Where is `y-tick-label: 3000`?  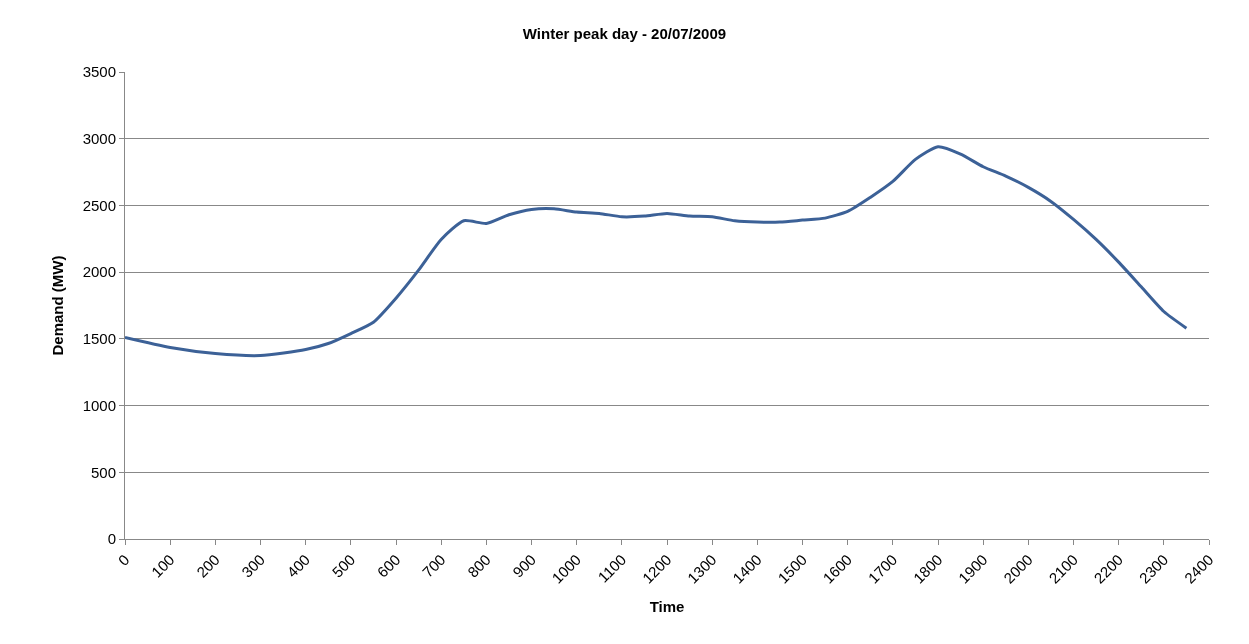
y-tick-label: 3000 is located at coordinates (99, 138).